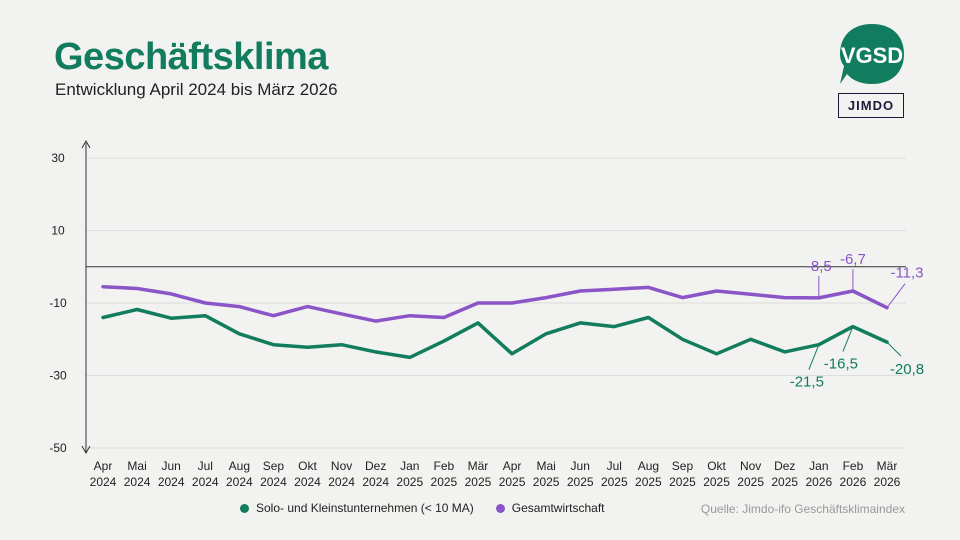 This screenshot has height=540, width=960. What do you see at coordinates (495, 333) in the screenshot?
I see `series-line-green` at bounding box center [495, 333].